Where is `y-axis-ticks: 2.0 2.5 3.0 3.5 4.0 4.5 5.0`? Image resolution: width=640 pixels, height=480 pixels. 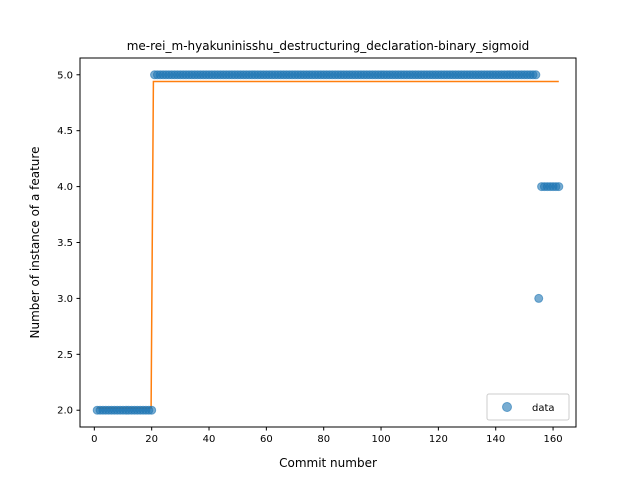
y-axis-ticks: 2.0 2.5 3.0 3.5 4.0 4.5 5.0 is located at coordinates (68, 243).